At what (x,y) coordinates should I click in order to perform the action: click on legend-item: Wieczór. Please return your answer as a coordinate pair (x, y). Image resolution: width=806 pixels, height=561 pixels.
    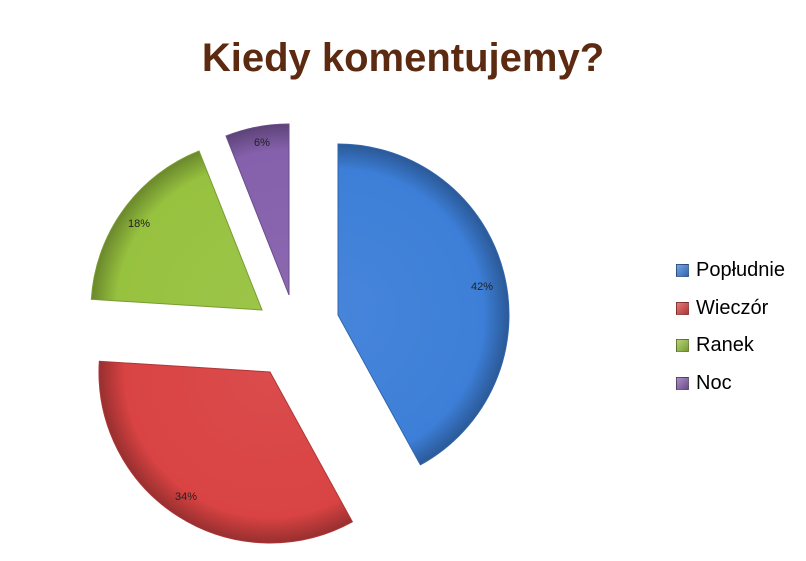
    Looking at the image, I should click on (730, 309).